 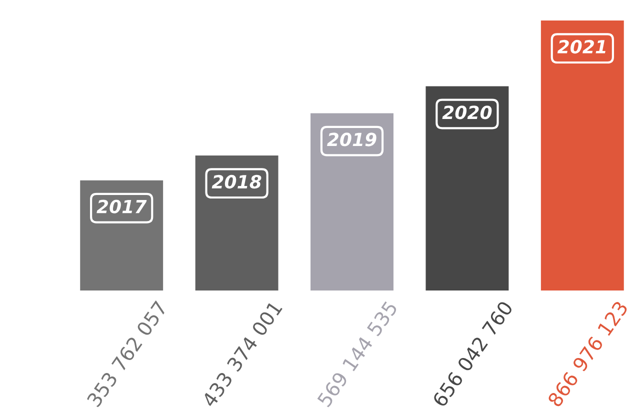 I want to click on x-tick-label: 2020, so click(x=467, y=113).